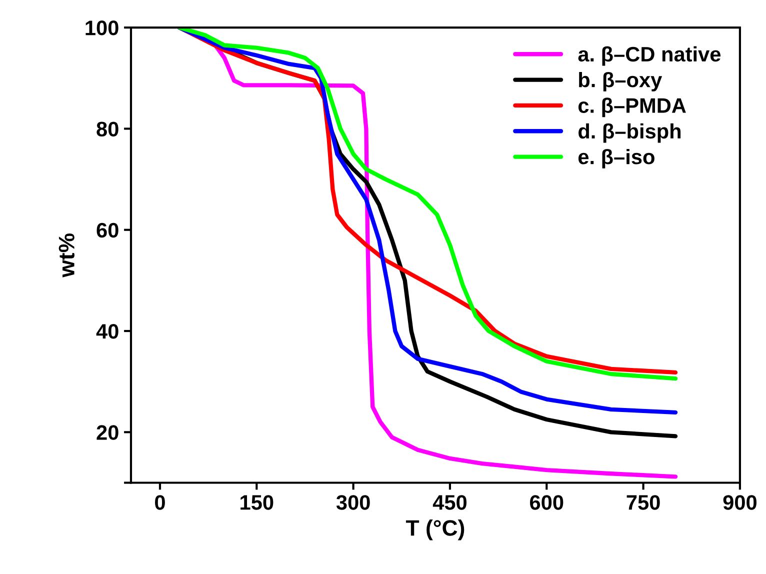 This screenshot has width=766, height=574. I want to click on legend-label: a. β–CD native, so click(649, 56).